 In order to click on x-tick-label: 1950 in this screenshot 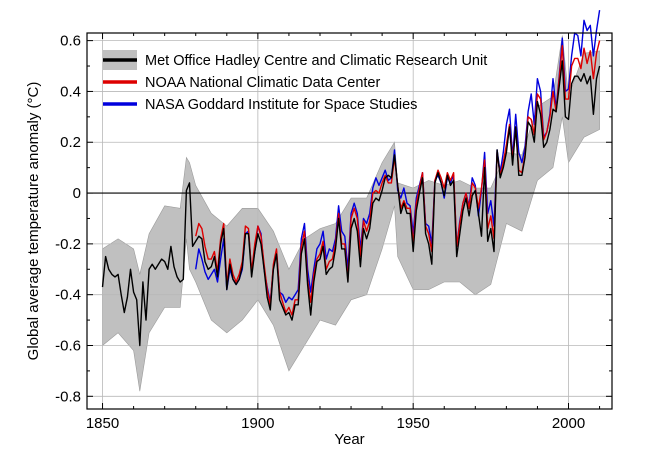, I will do `click(412, 423)`.